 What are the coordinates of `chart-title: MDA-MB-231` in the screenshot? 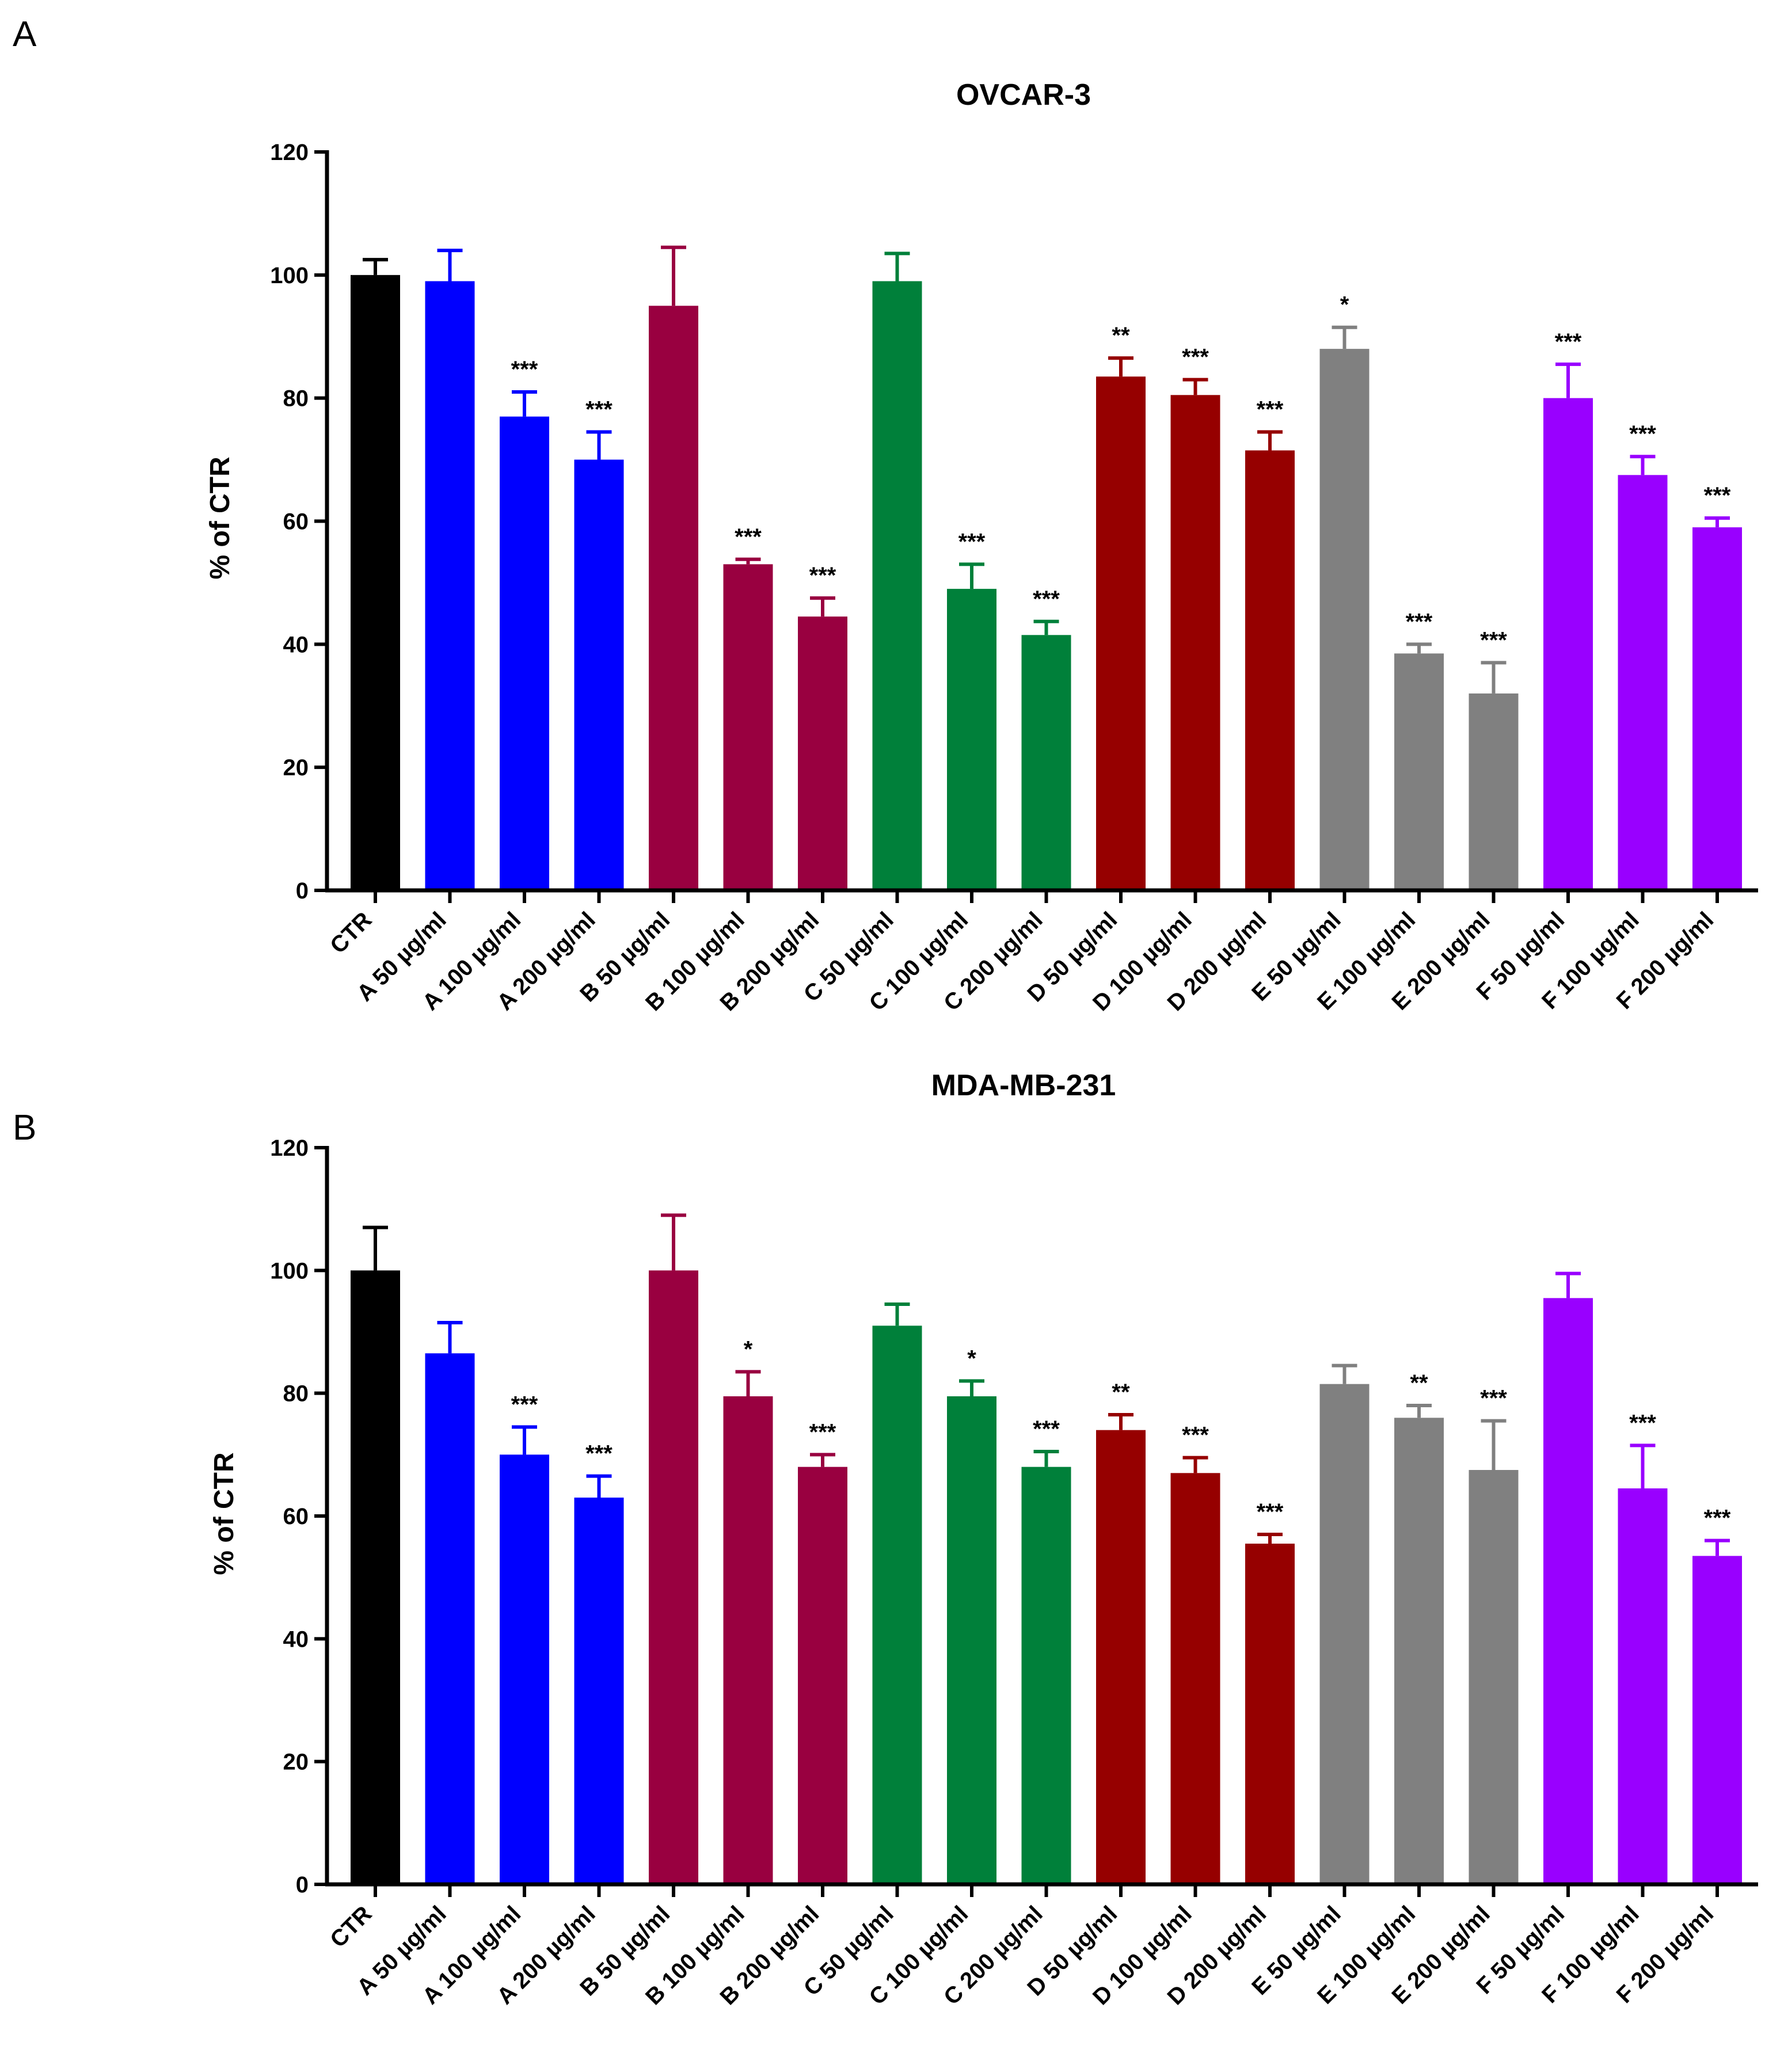 It's located at (1024, 1086).